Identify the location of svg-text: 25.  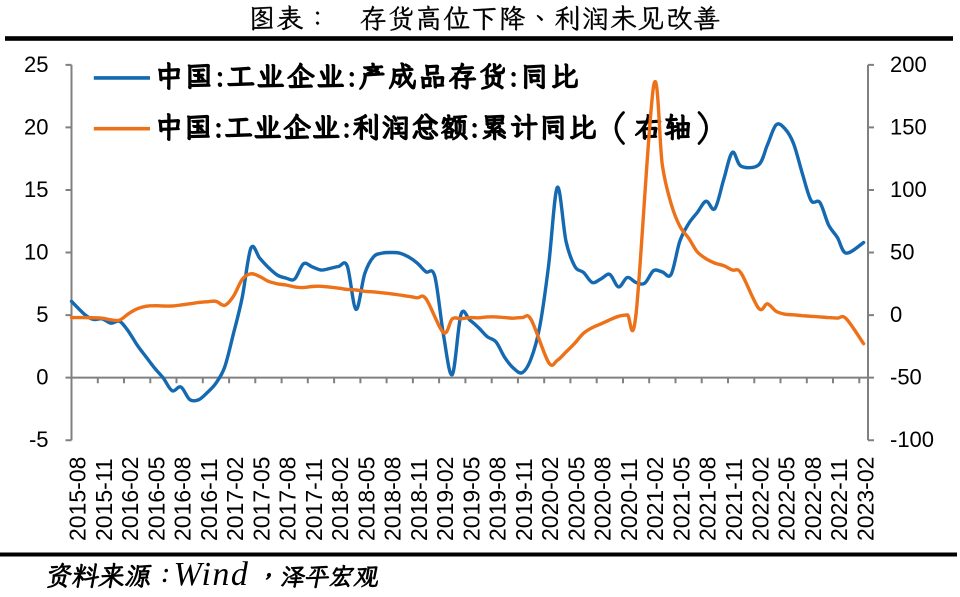
(36, 64).